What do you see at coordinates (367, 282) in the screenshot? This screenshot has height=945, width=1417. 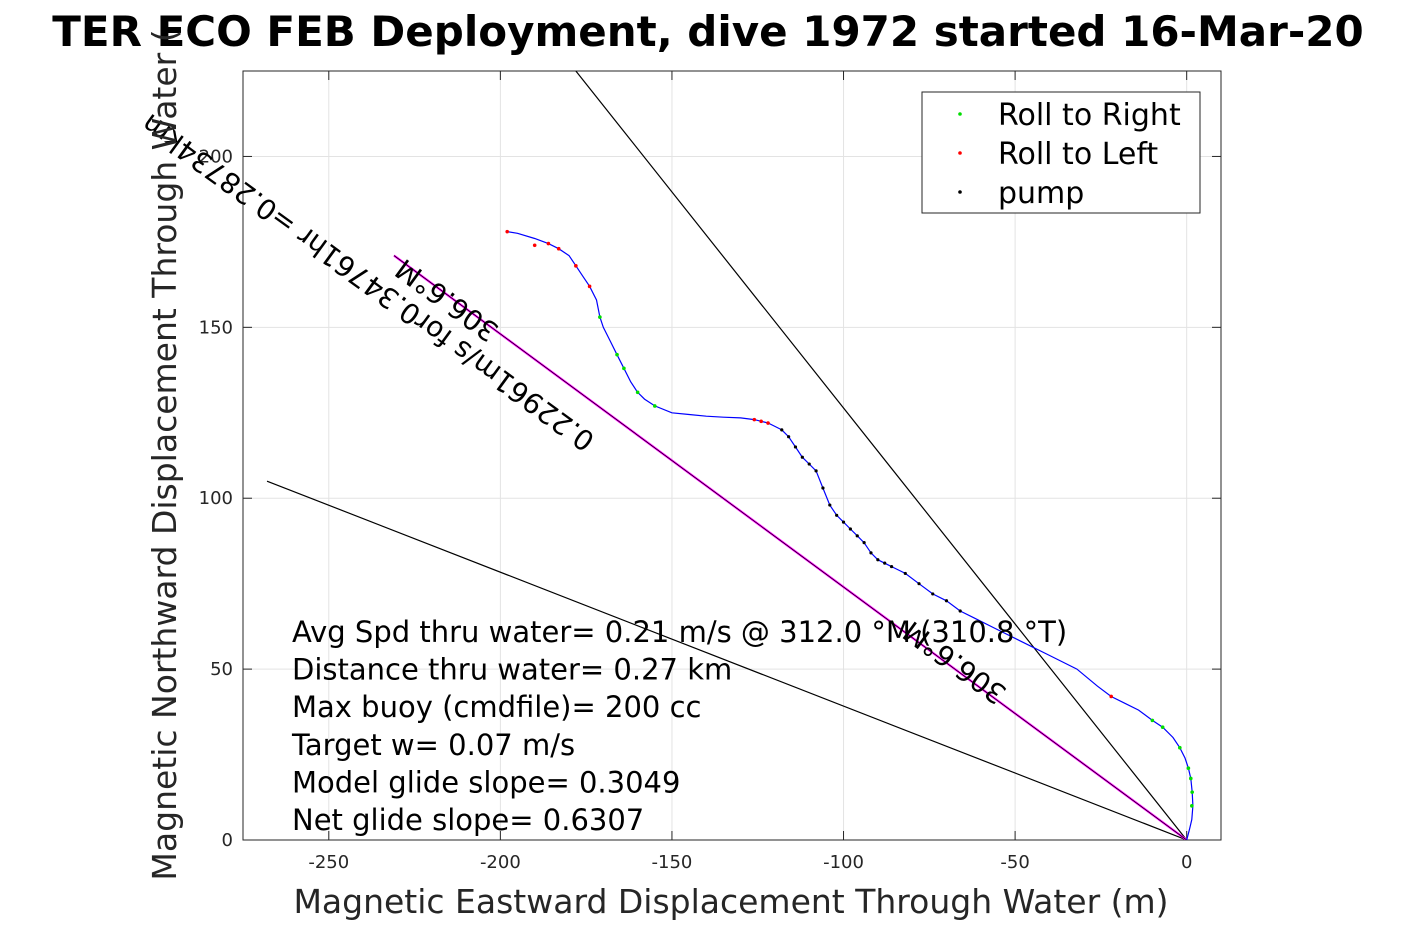 I see `annotation-1: 0.22961m/s for0.34761hr =0.28734km` at bounding box center [367, 282].